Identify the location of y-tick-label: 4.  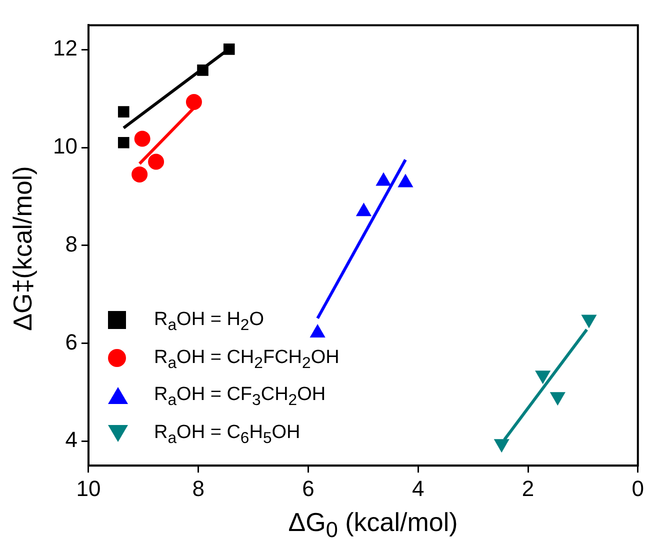
(71, 439).